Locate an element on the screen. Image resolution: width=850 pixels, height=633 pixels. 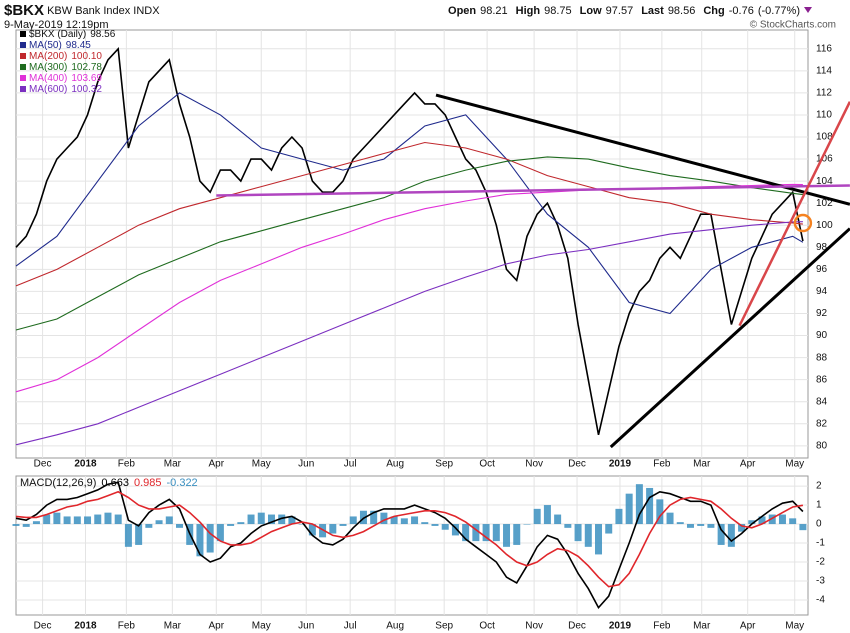
legend-entry: MA(600) 100.32 is located at coordinates (65, 89).